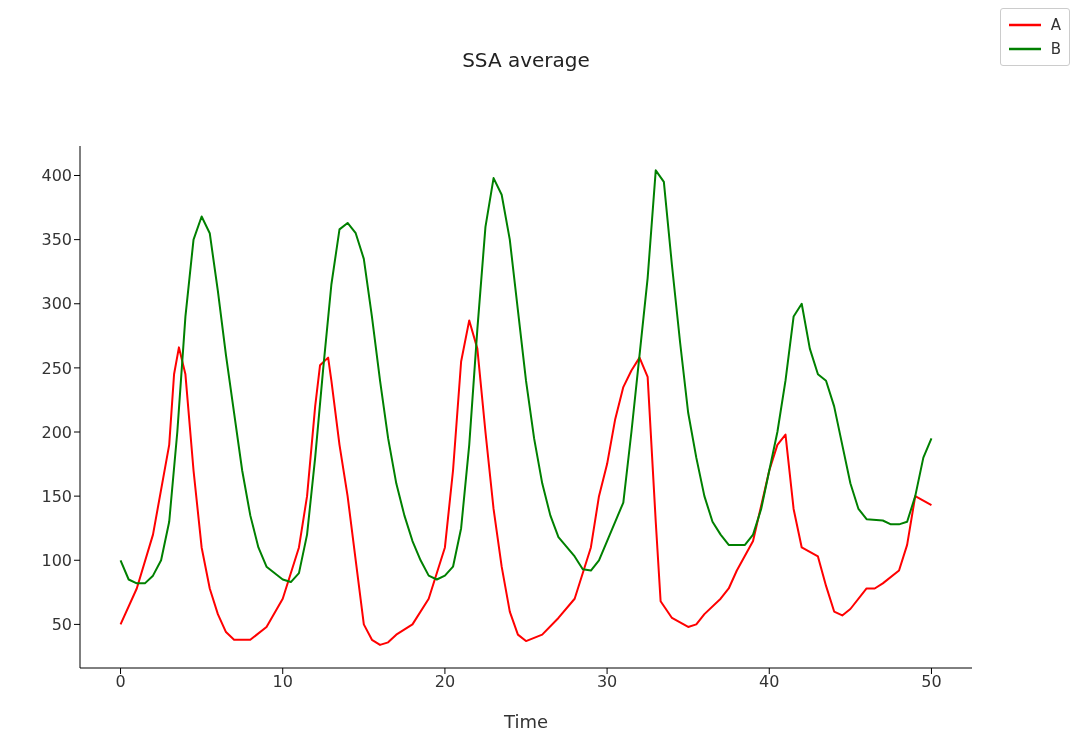 The width and height of the screenshot is (1078, 751). I want to click on y-tick-label: 150, so click(56, 496).